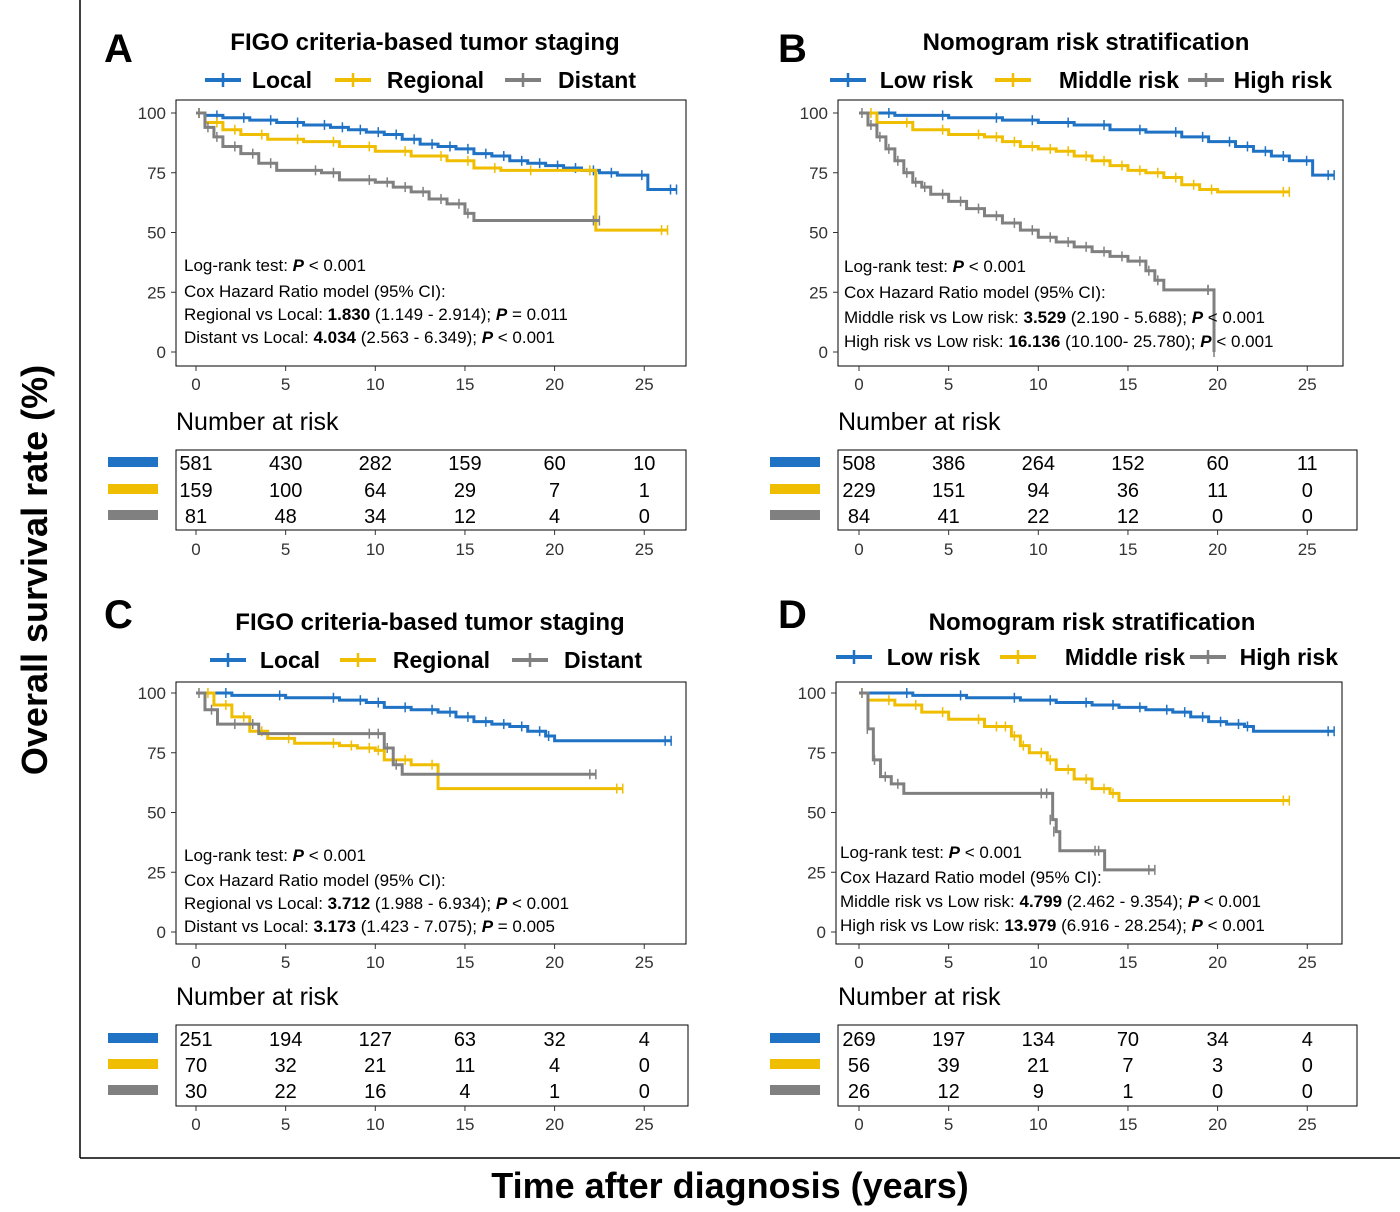  I want to click on risk-count: 430, so click(285, 464).